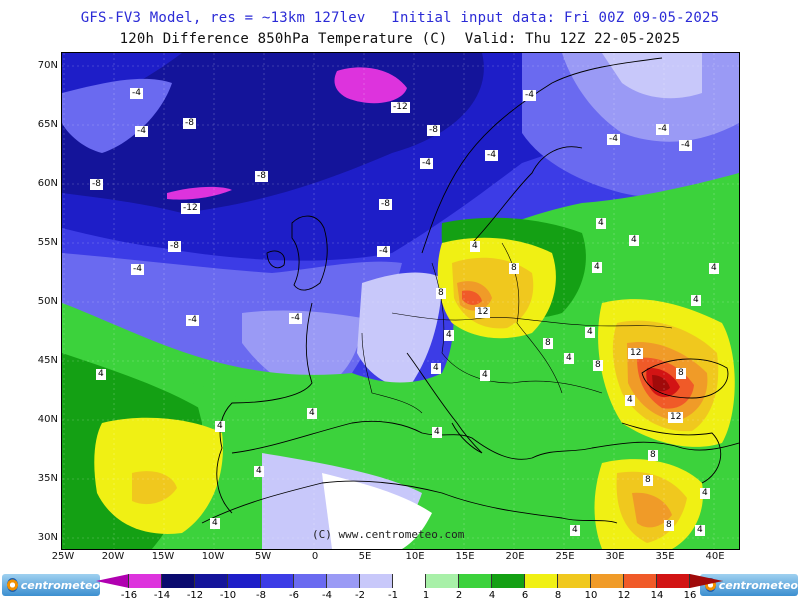  What do you see at coordinates (615, 556) in the screenshot?
I see `lon-tick-label: 30E` at bounding box center [615, 556].